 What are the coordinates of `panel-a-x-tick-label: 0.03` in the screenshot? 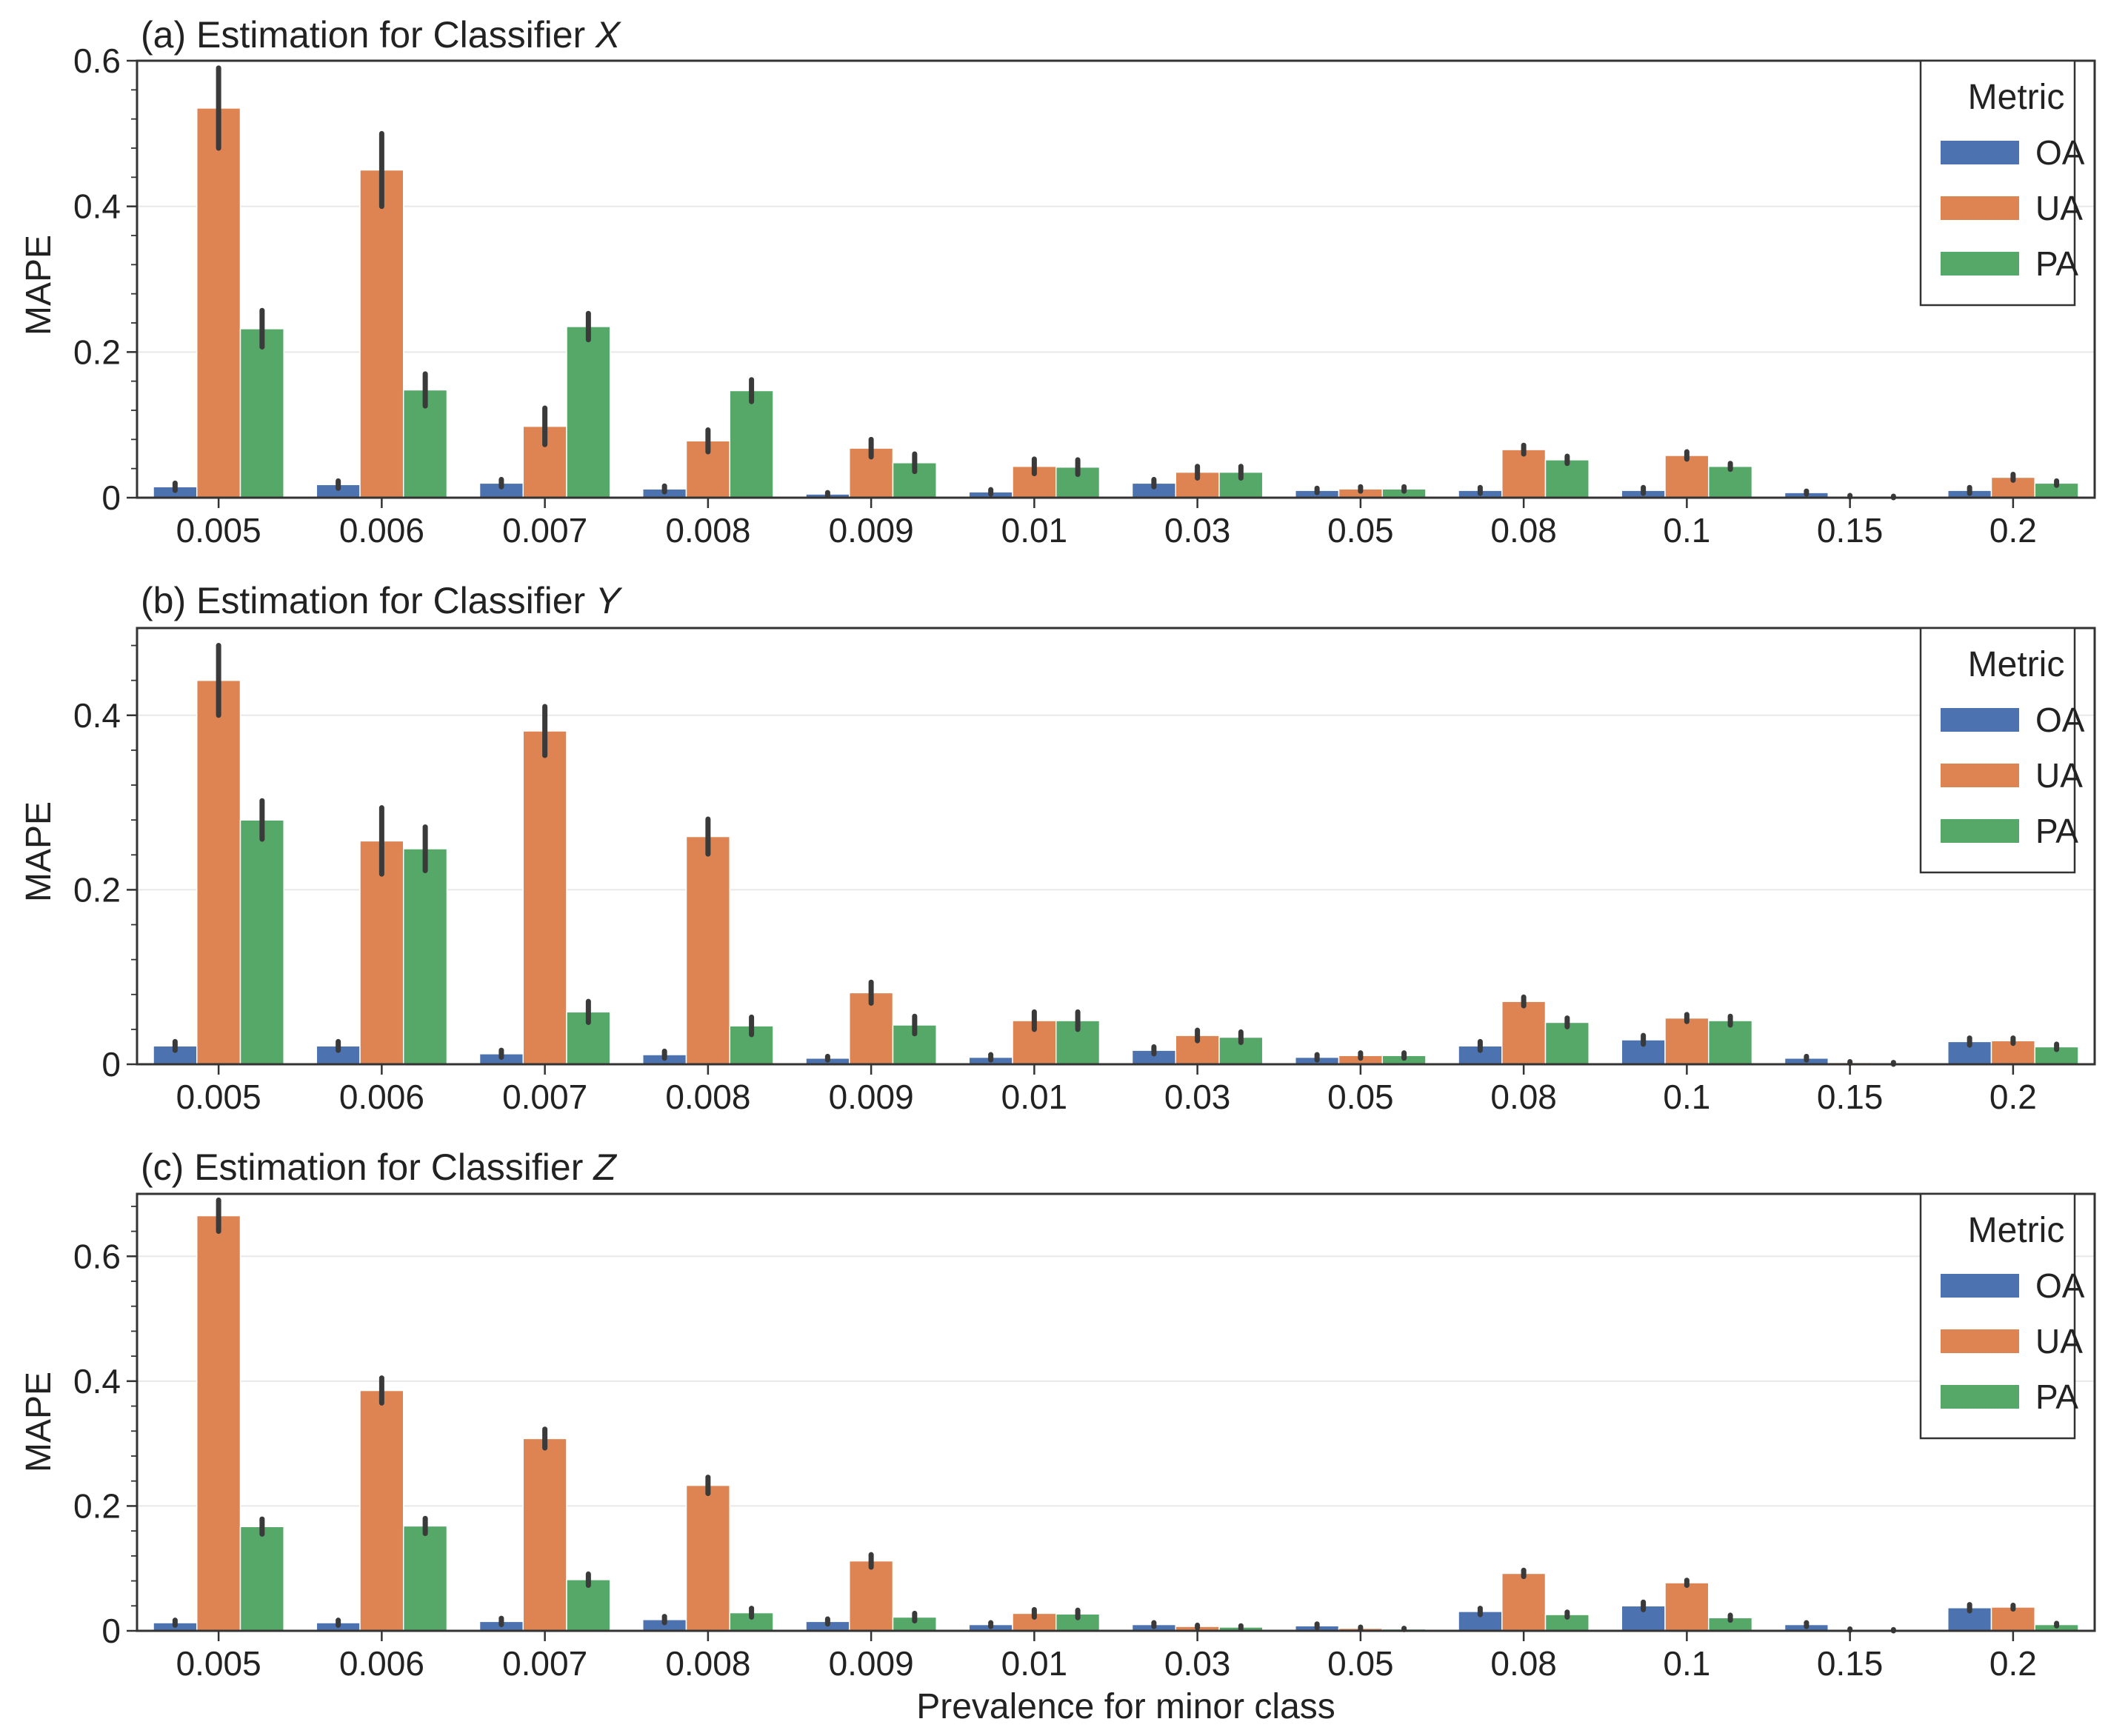 It's located at (1197, 530).